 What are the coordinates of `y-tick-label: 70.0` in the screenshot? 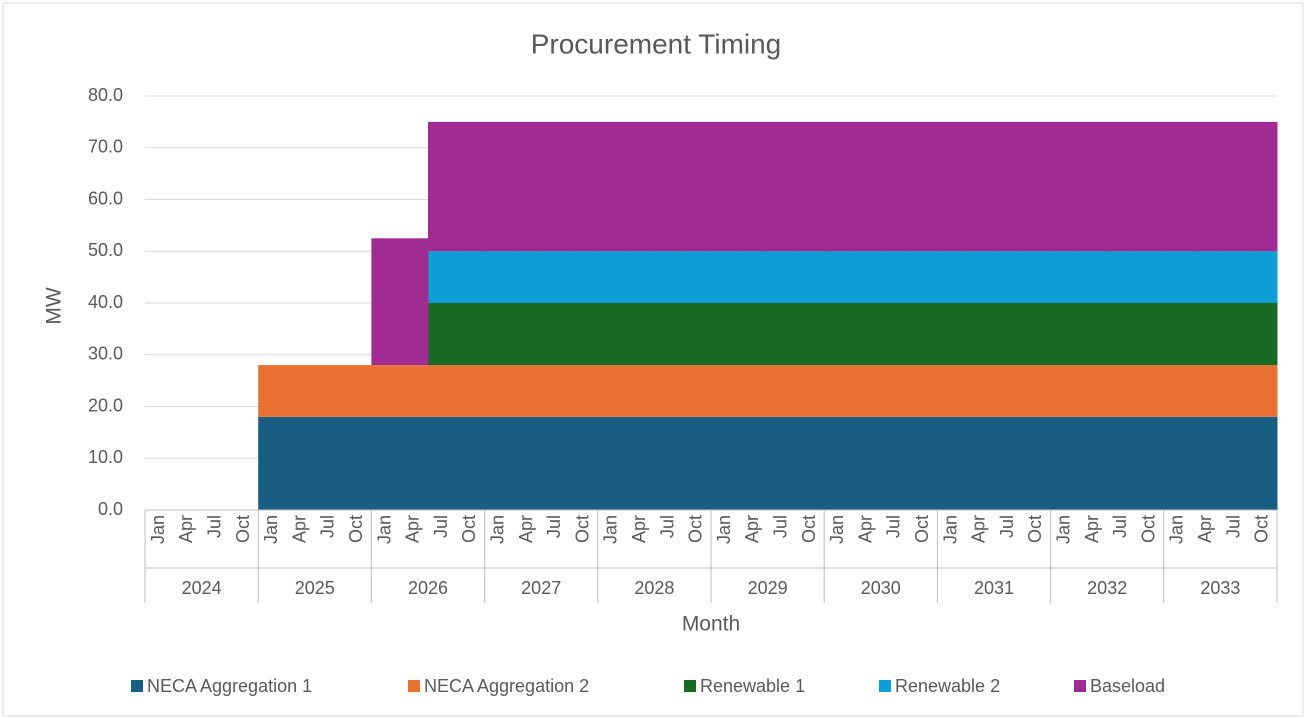 It's located at (105, 147).